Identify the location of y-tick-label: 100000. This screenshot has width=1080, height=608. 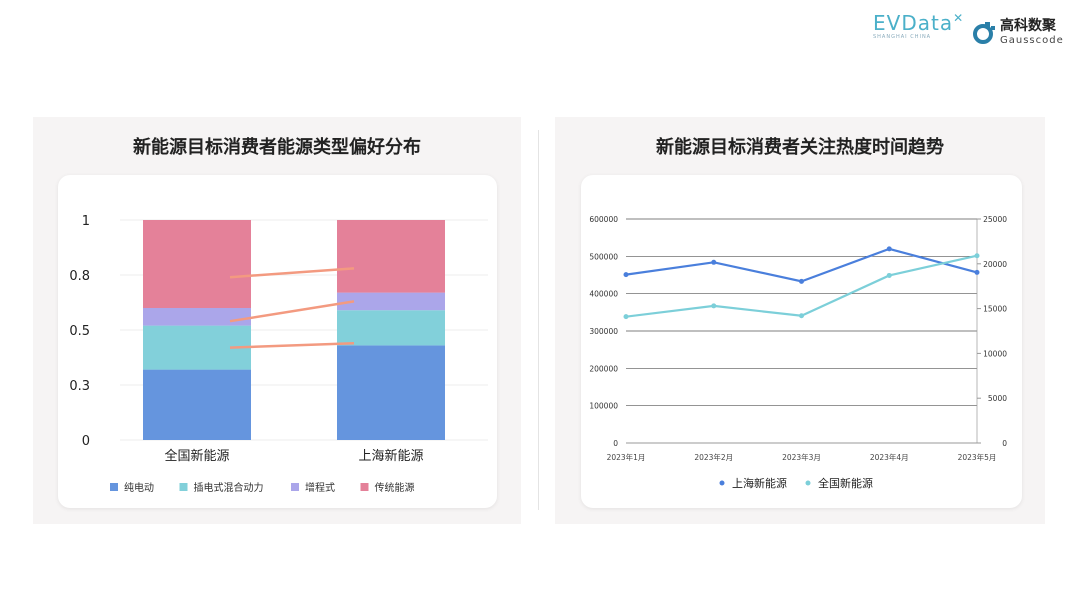
(603, 406).